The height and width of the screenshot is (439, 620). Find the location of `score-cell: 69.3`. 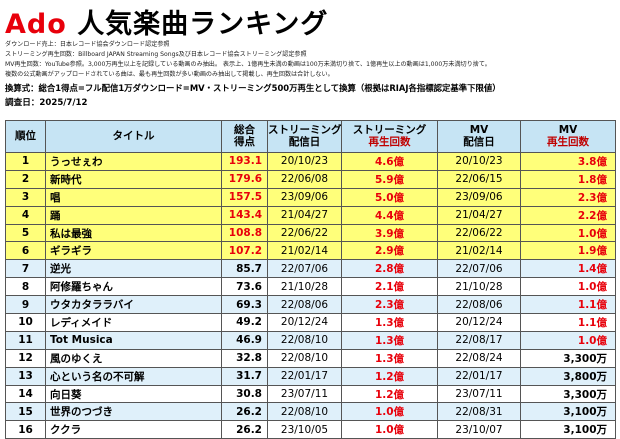

score-cell: 69.3 is located at coordinates (244, 305).